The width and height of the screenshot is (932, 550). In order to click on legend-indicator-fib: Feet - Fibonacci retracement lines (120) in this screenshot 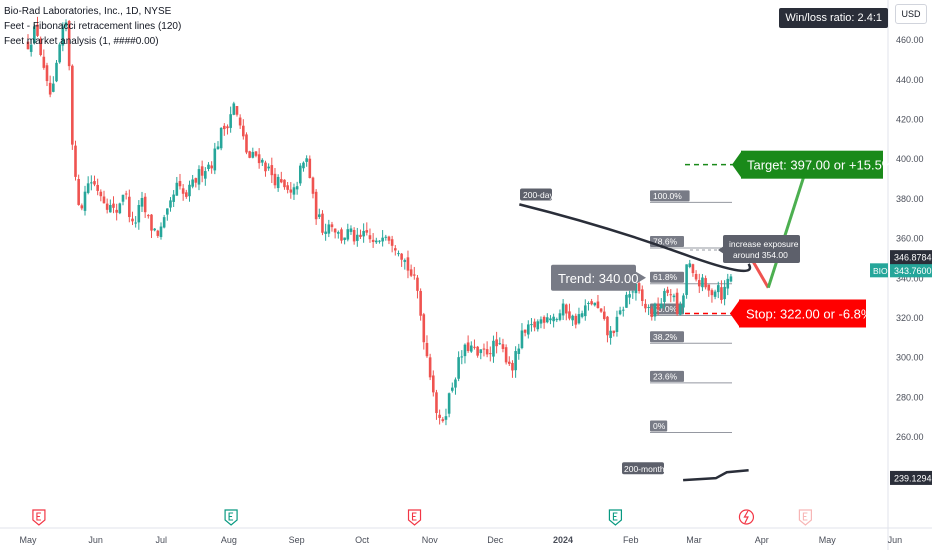, I will do `click(93, 26)`.